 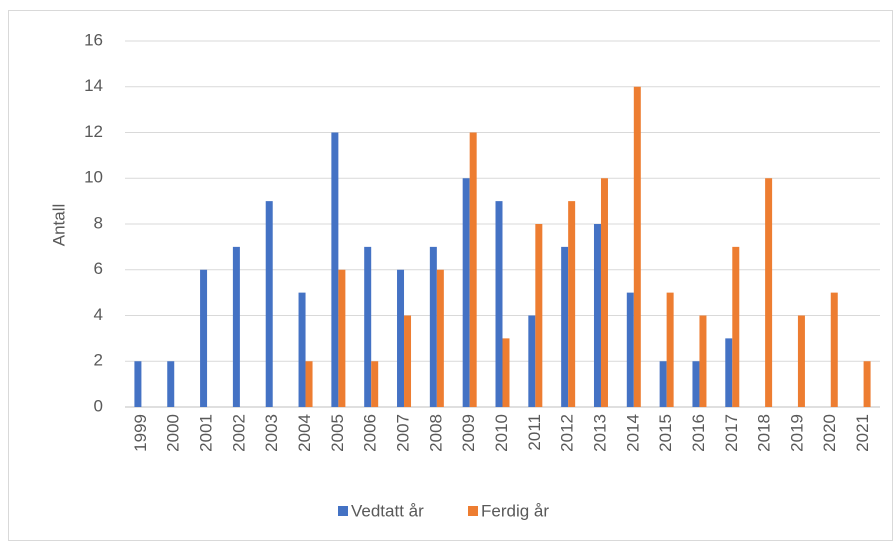 What do you see at coordinates (468, 433) in the screenshot?
I see `x-tick-label: 2009` at bounding box center [468, 433].